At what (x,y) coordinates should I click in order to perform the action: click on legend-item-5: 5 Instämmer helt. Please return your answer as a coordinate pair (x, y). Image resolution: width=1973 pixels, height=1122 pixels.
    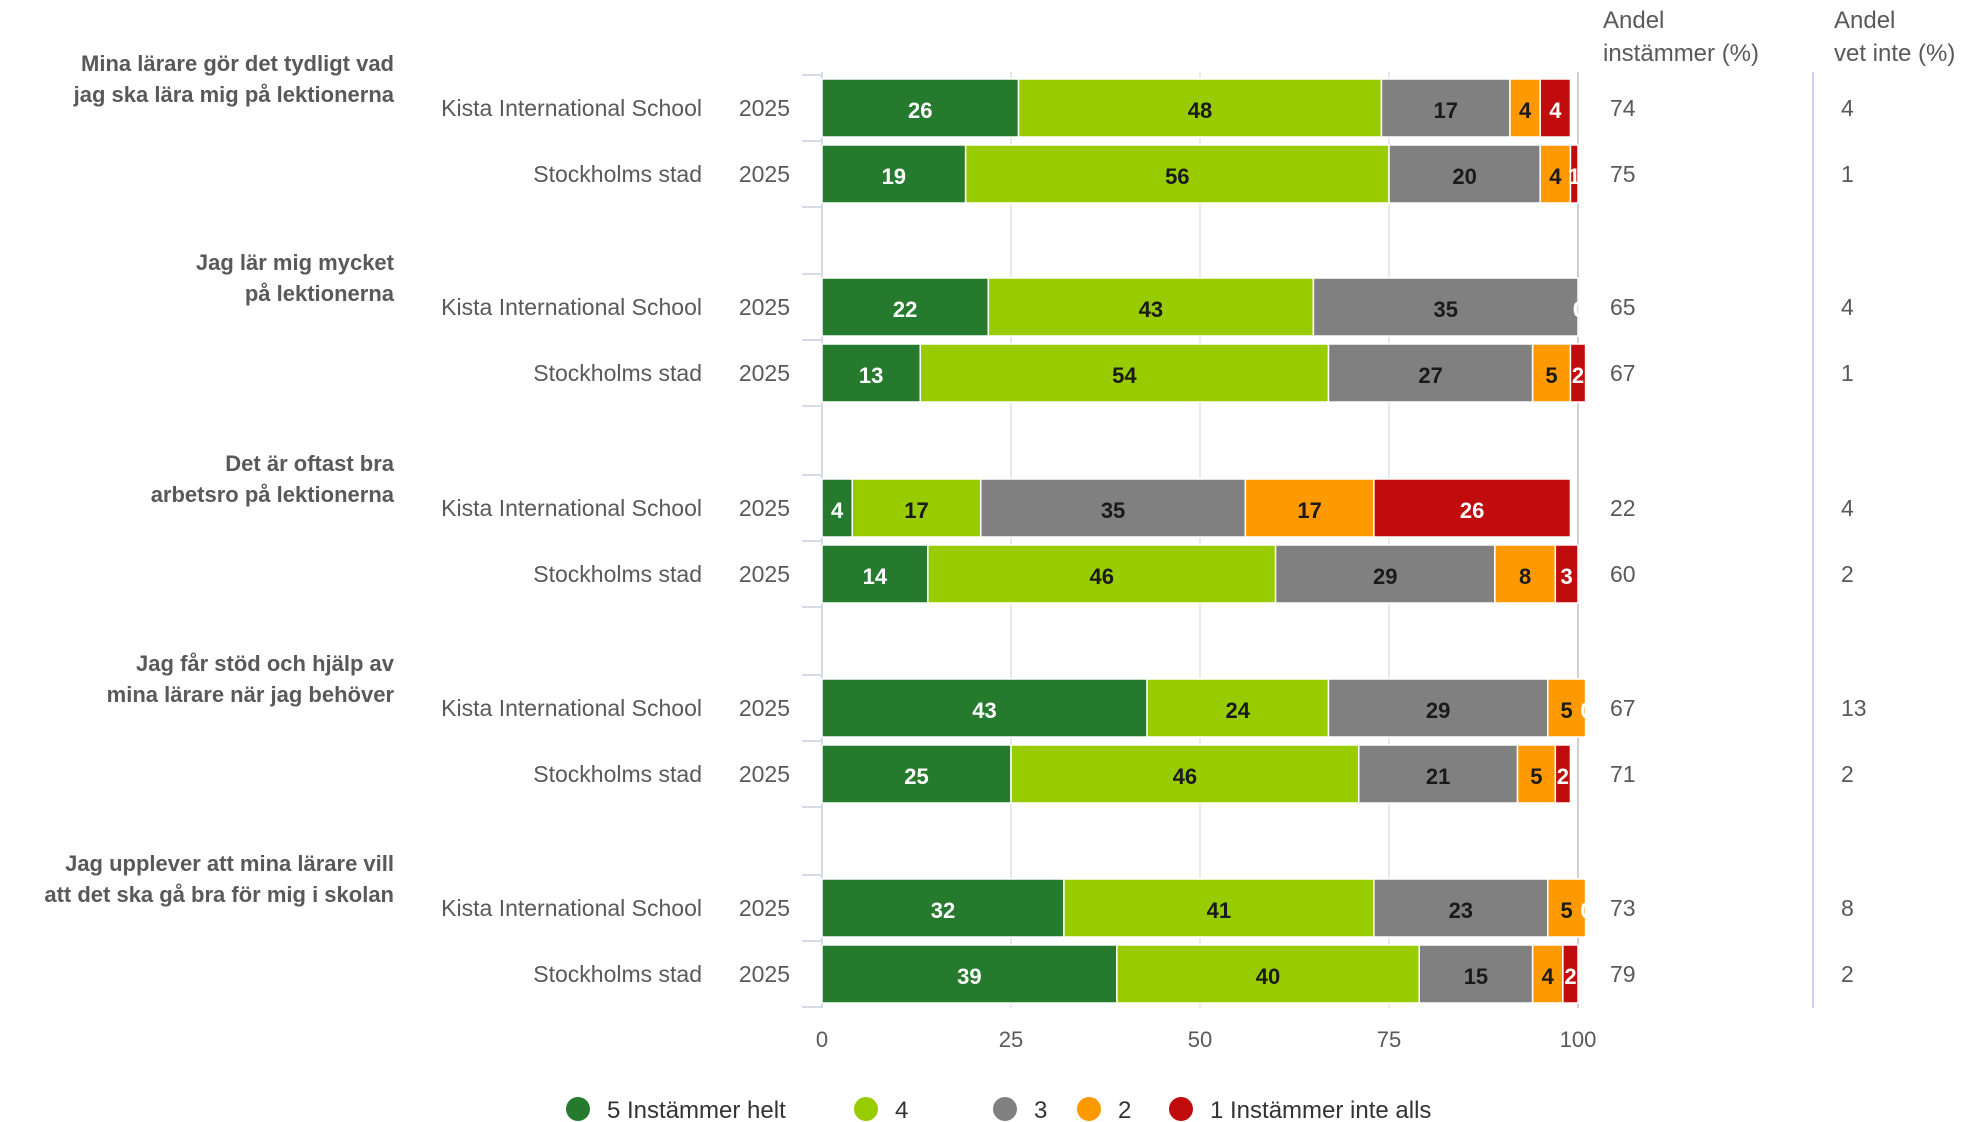
    Looking at the image, I should click on (676, 1109).